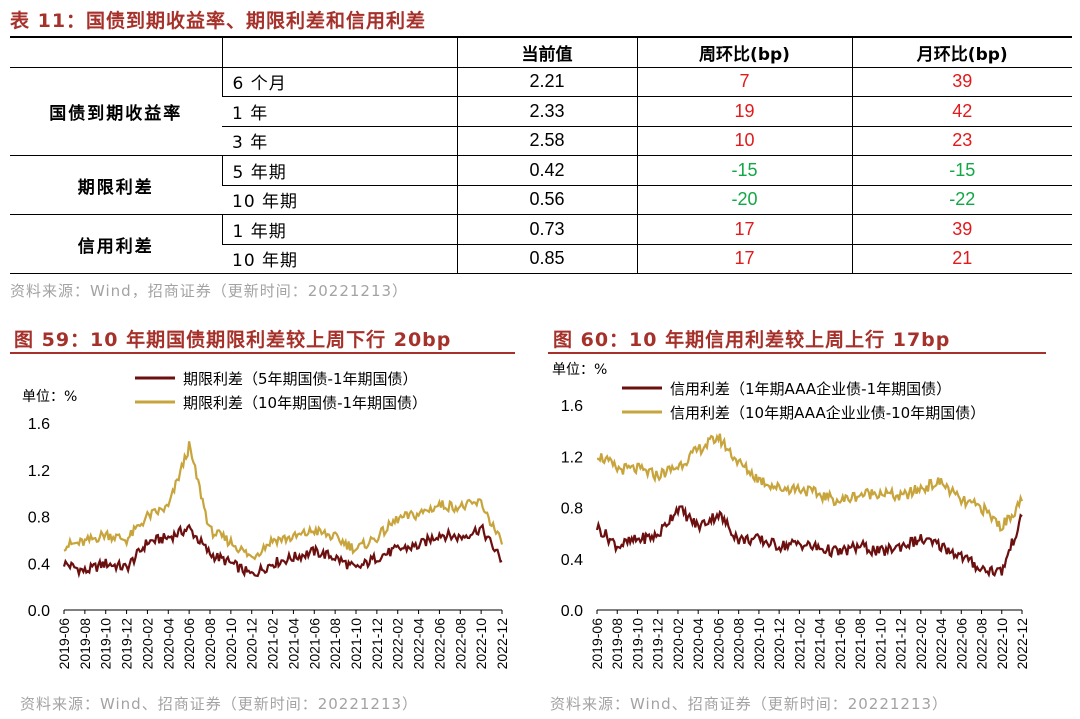 This screenshot has height=719, width=1080. I want to click on table-row: 3 年 2.58 10 23, so click(541, 141).